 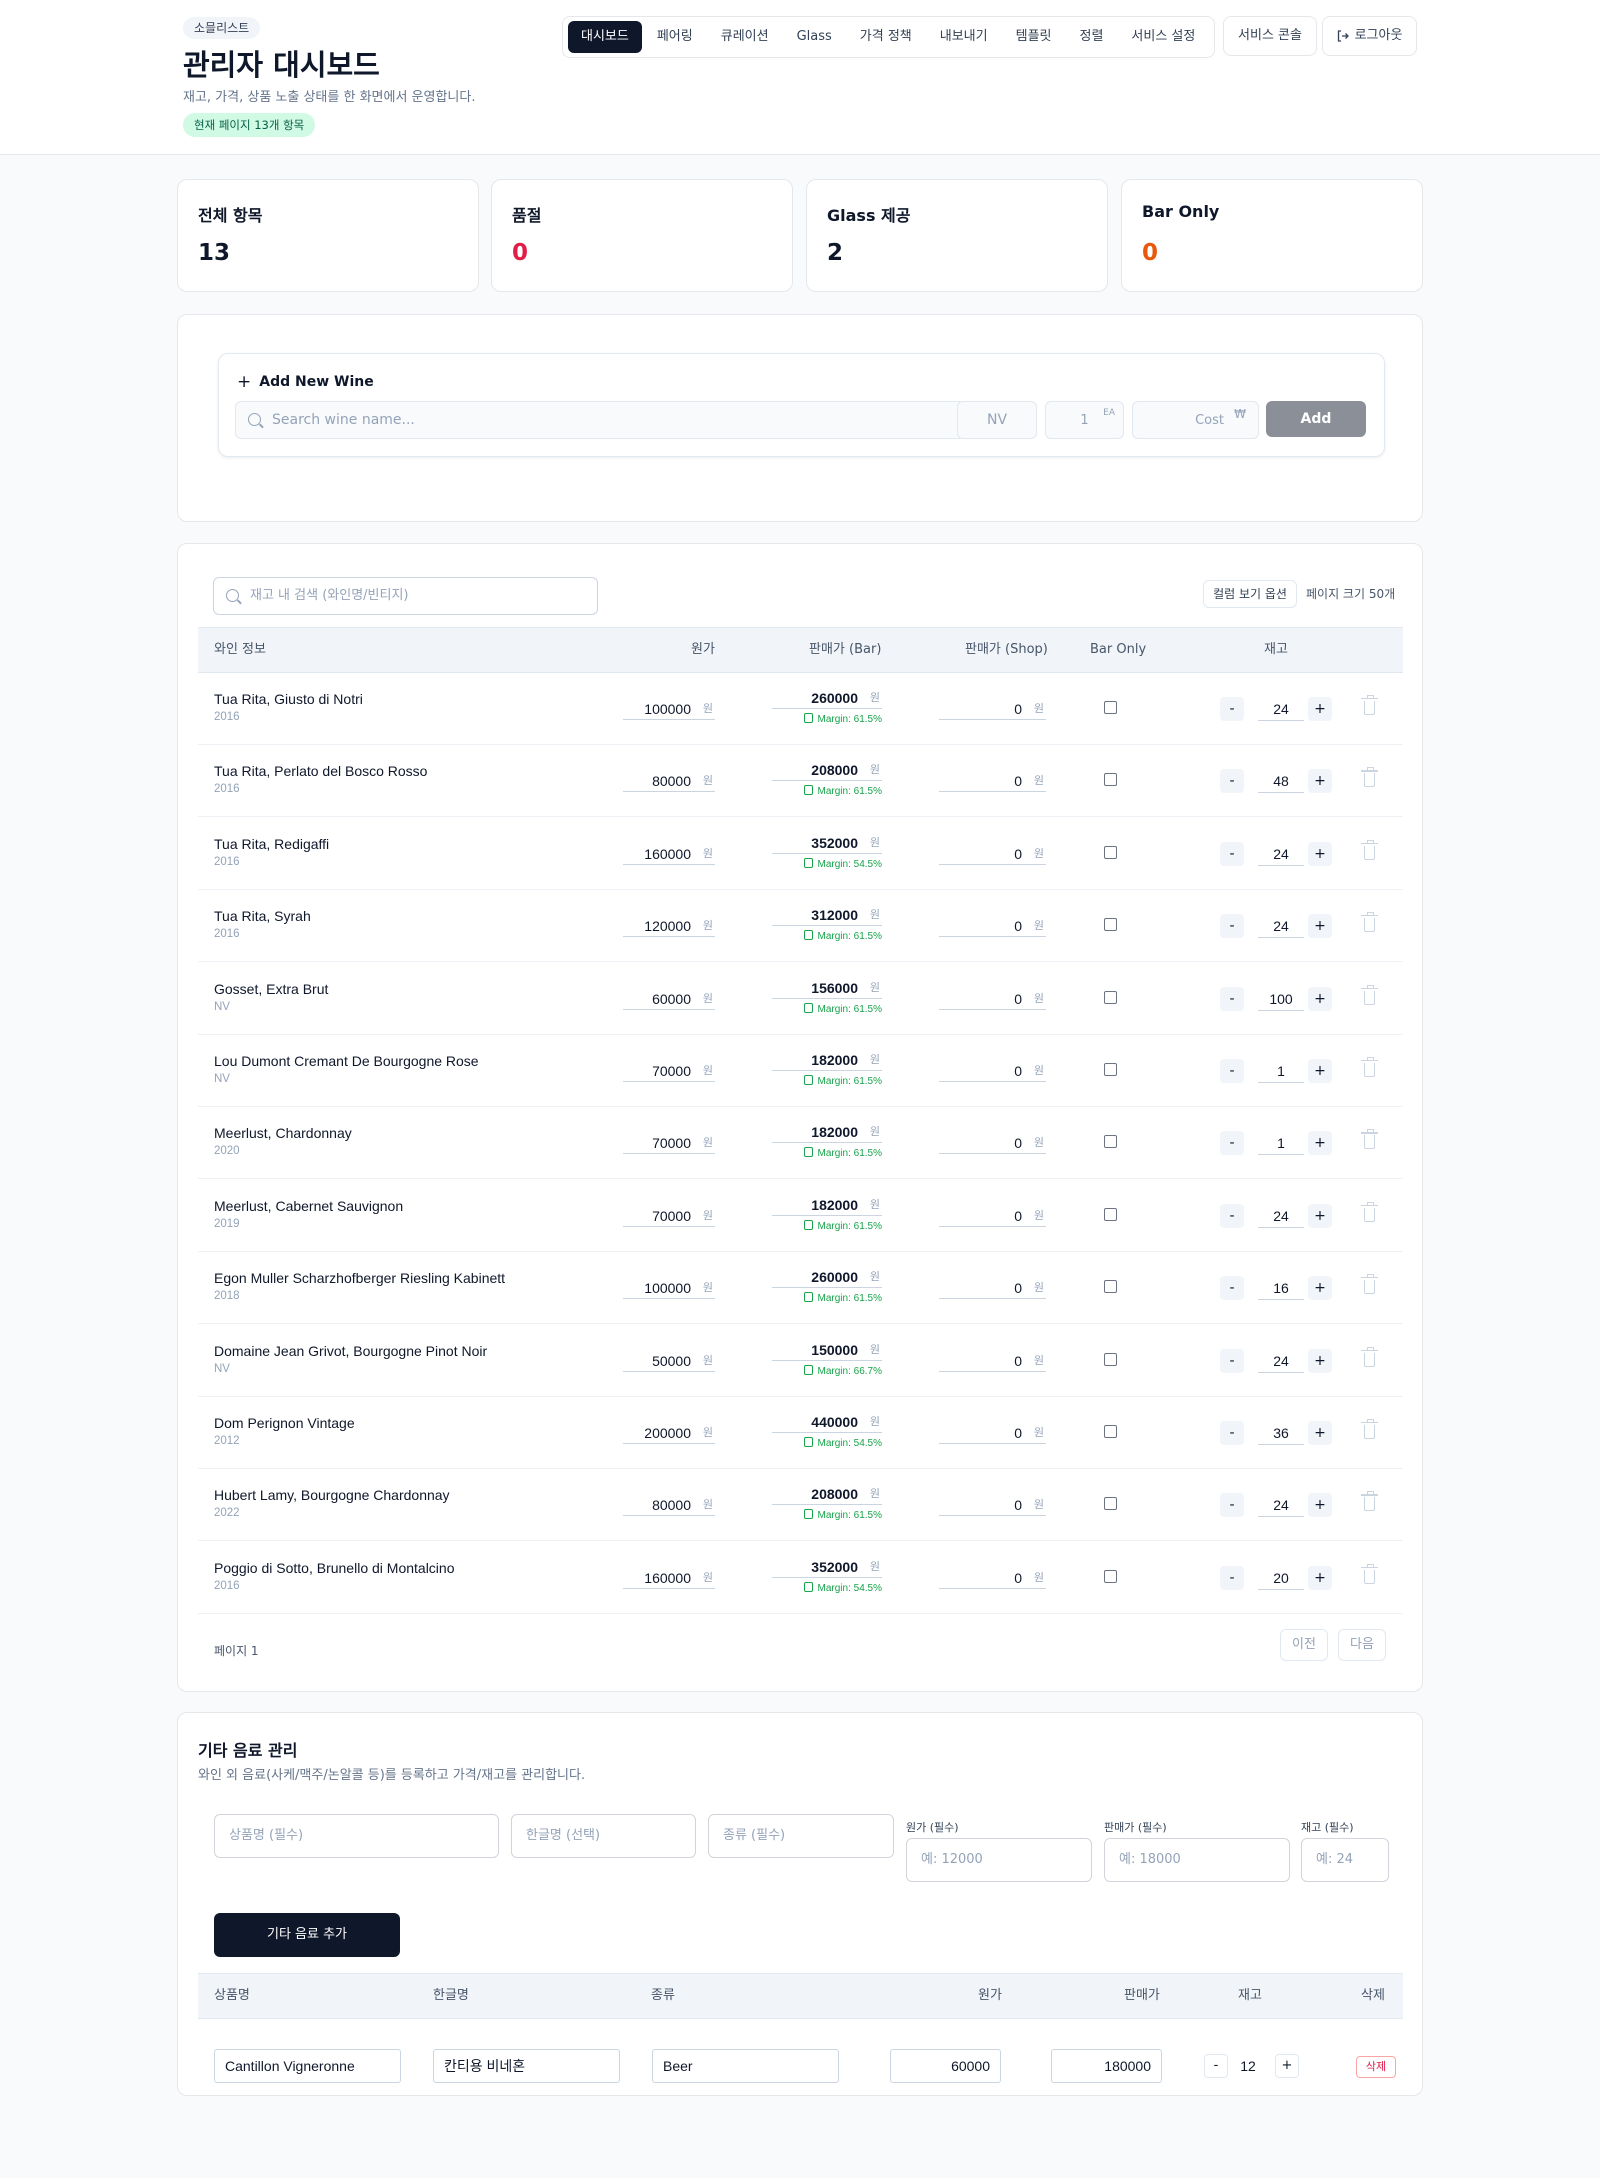 I want to click on cost-input: 50000 원, so click(x=669, y=1361).